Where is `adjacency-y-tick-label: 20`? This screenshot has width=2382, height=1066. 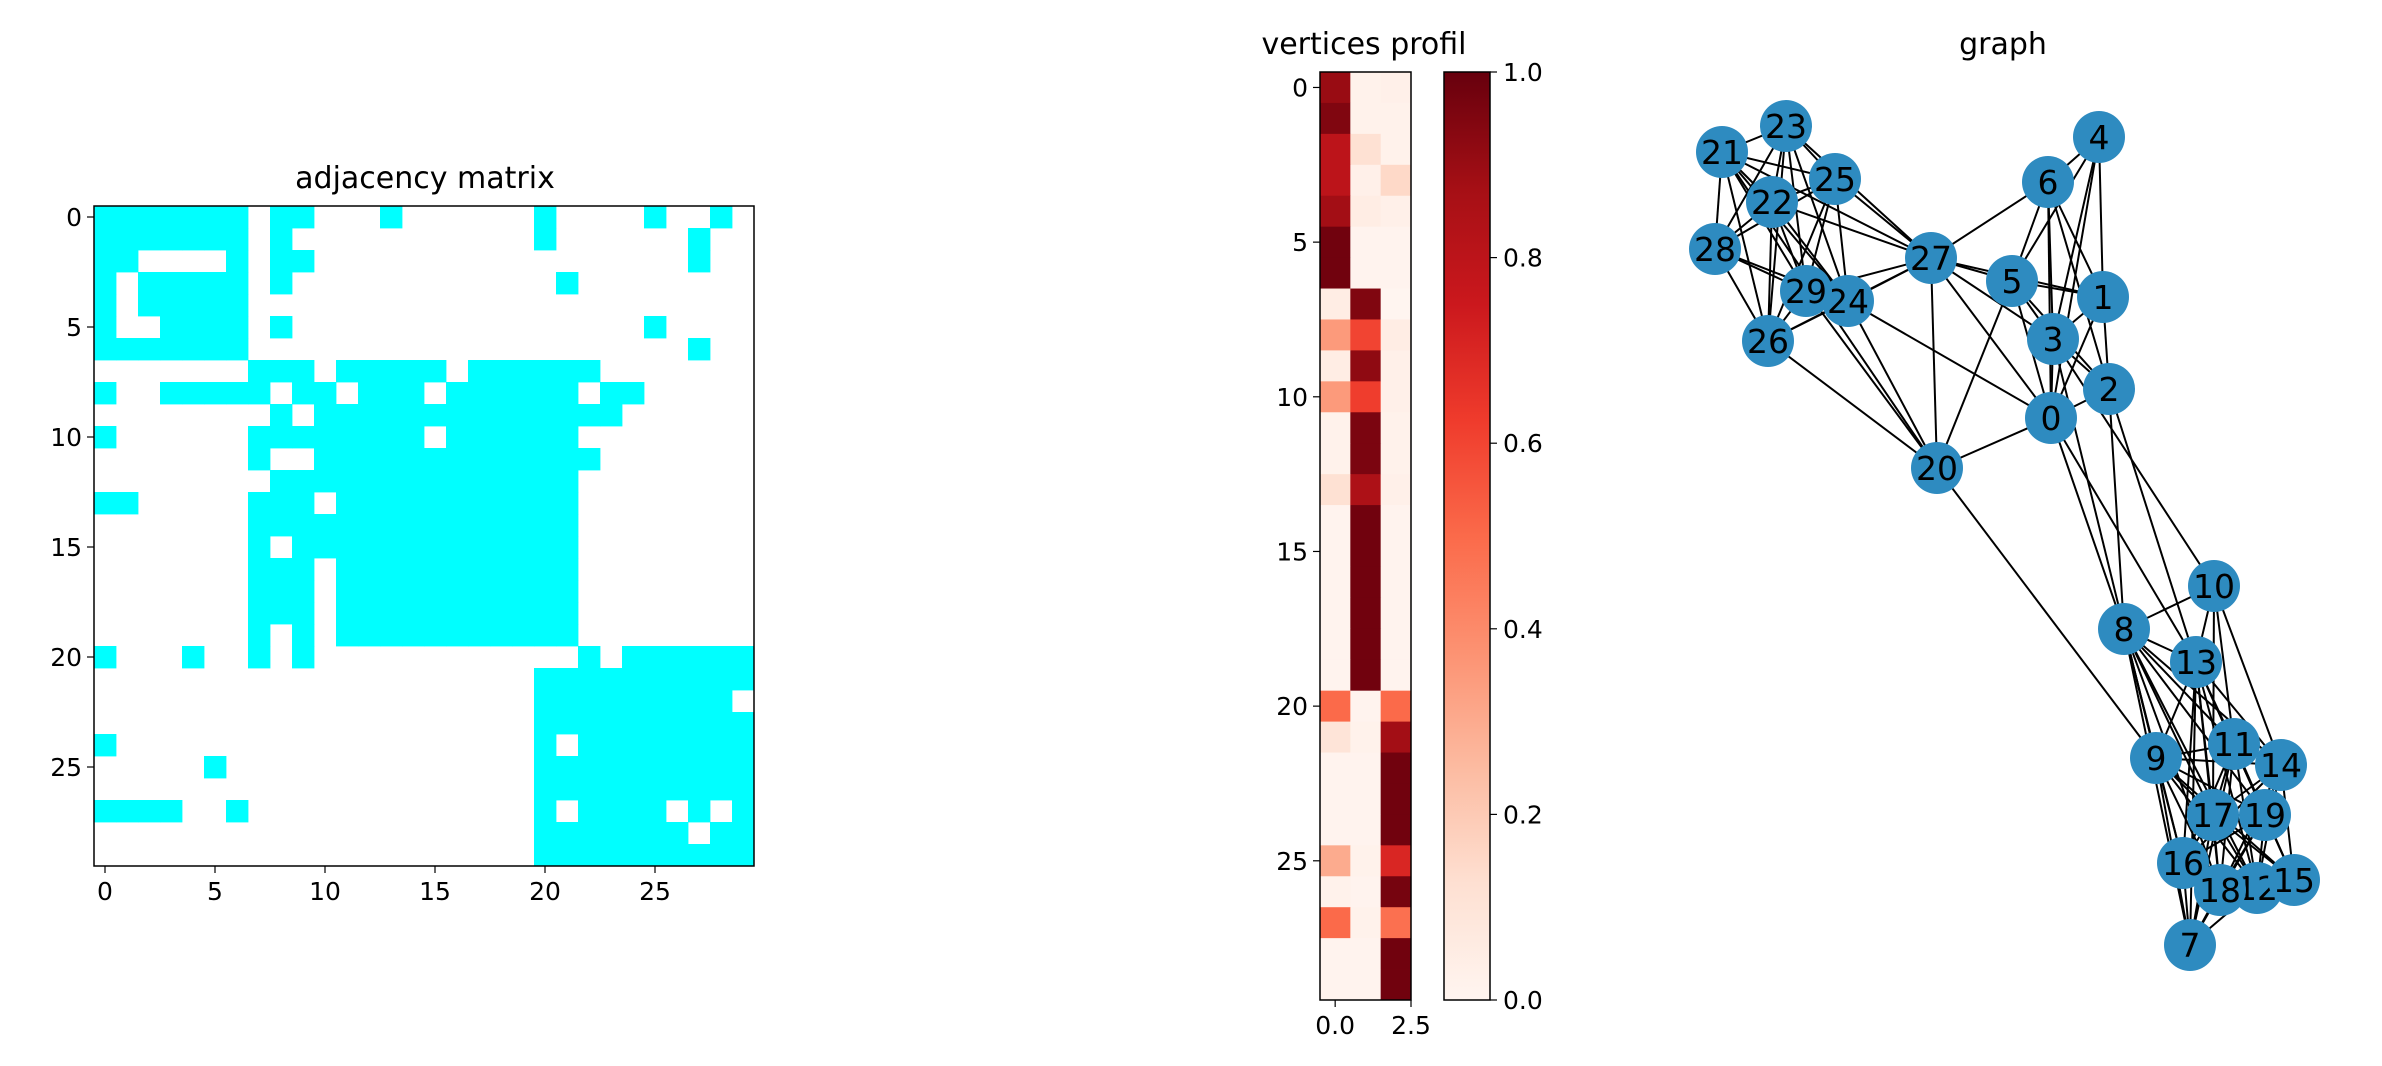
adjacency-y-tick-label: 20 is located at coordinates (66, 657).